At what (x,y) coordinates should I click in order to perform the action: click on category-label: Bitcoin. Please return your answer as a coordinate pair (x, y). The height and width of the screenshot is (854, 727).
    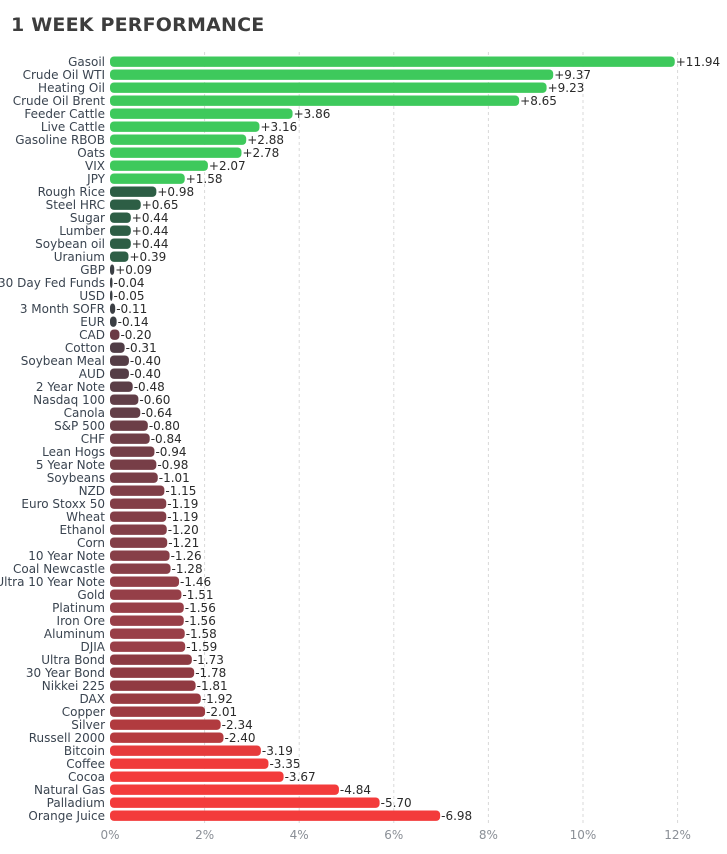
    Looking at the image, I should click on (84, 751).